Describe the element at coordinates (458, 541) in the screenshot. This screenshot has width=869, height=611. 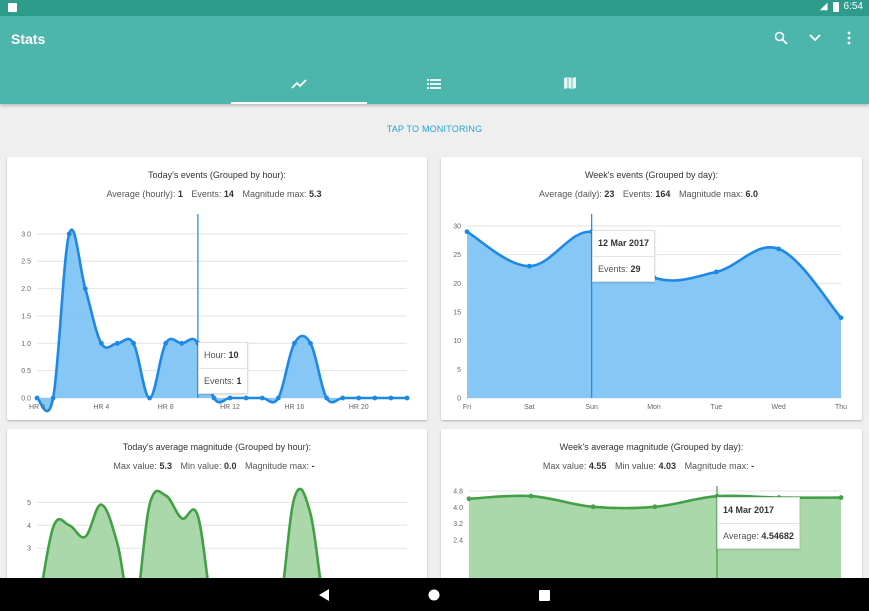
I see `y-tick-label: 2.4` at that location.